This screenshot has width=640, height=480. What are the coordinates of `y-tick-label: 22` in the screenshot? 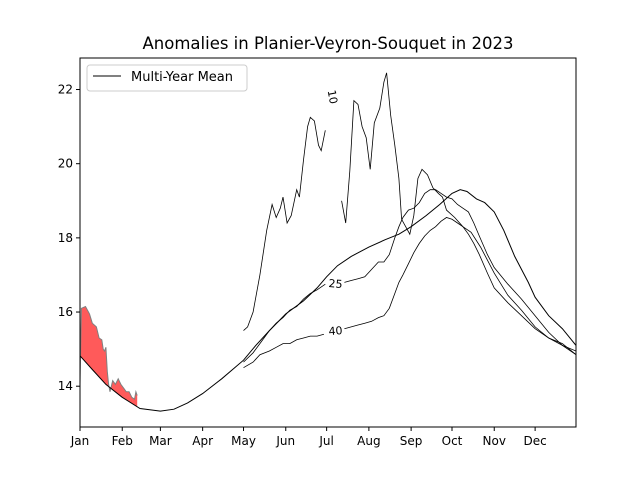 It's located at (65, 90).